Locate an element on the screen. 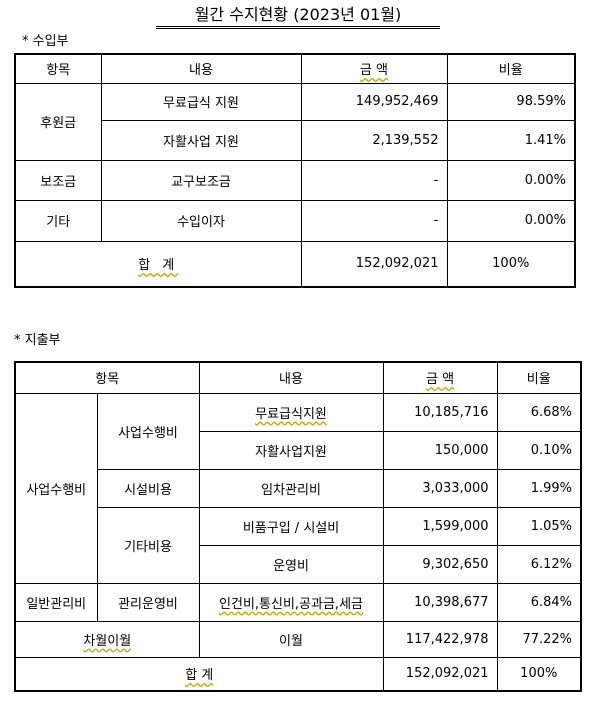 This screenshot has height=701, width=594. income-header-amount: 금 액 is located at coordinates (374, 68).